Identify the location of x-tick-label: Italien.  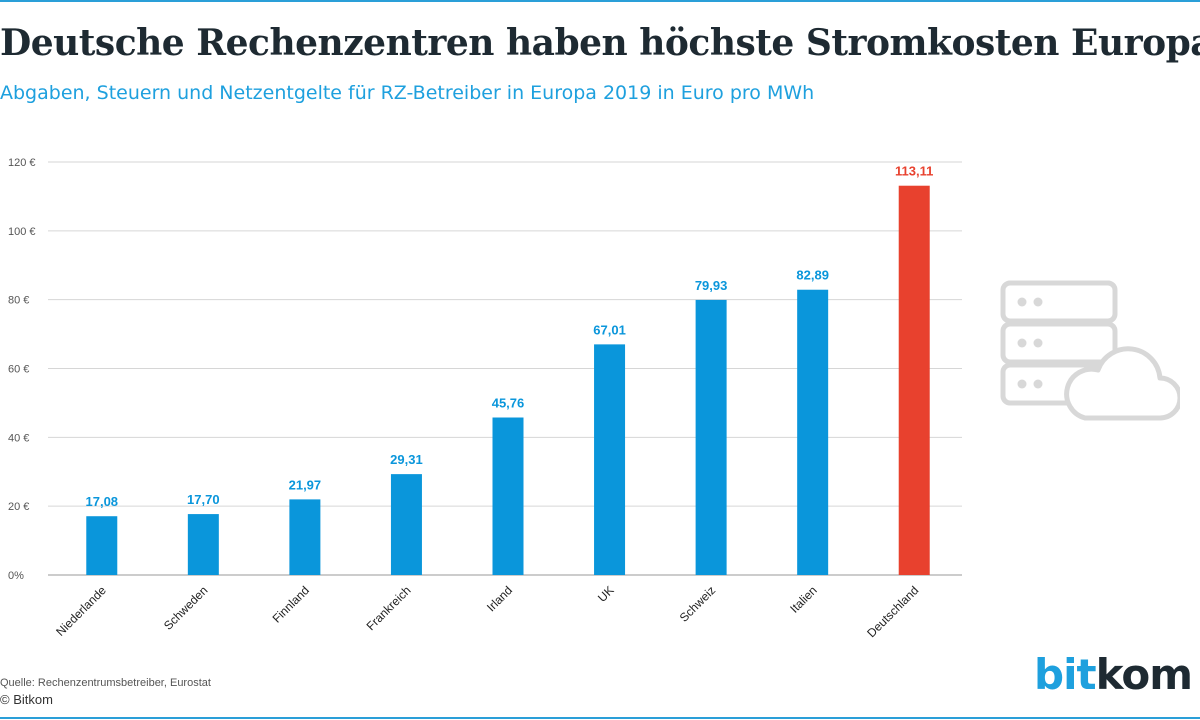
(803, 599).